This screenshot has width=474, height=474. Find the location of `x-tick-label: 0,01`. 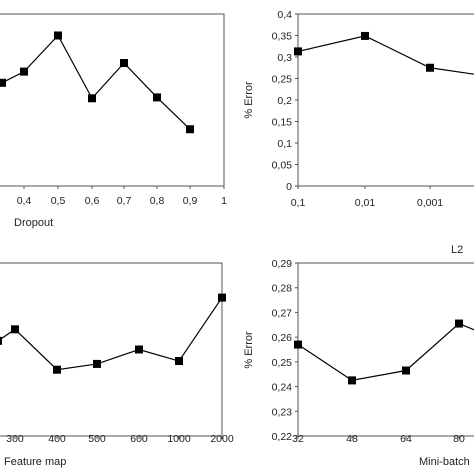

x-tick-label: 0,01 is located at coordinates (365, 203).